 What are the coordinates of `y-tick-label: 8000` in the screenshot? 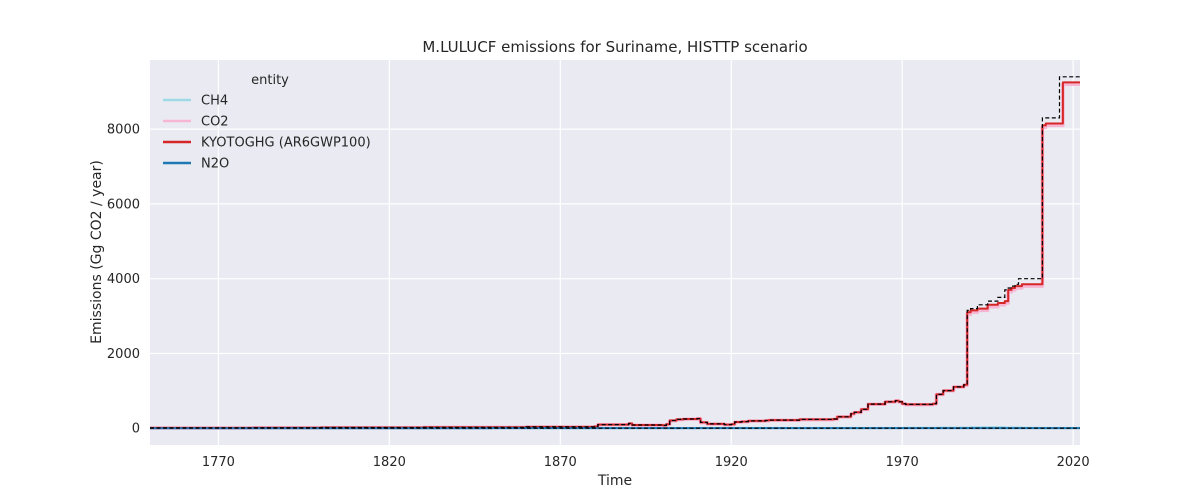 It's located at (123, 130).